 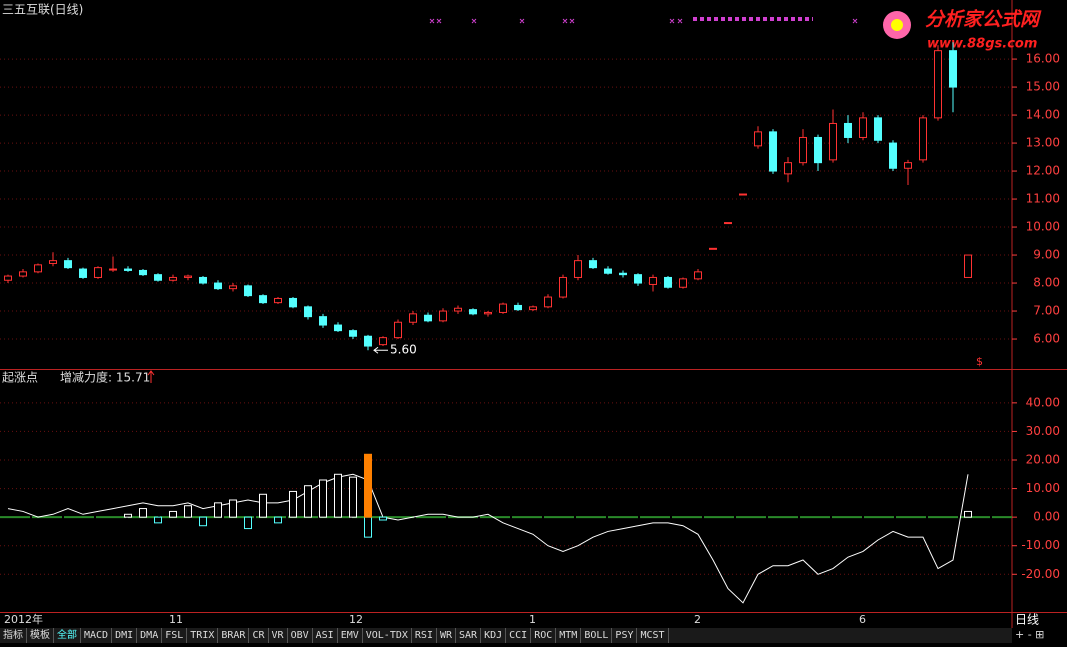 I want to click on y-tick-label: 10.00, so click(x=1043, y=488).